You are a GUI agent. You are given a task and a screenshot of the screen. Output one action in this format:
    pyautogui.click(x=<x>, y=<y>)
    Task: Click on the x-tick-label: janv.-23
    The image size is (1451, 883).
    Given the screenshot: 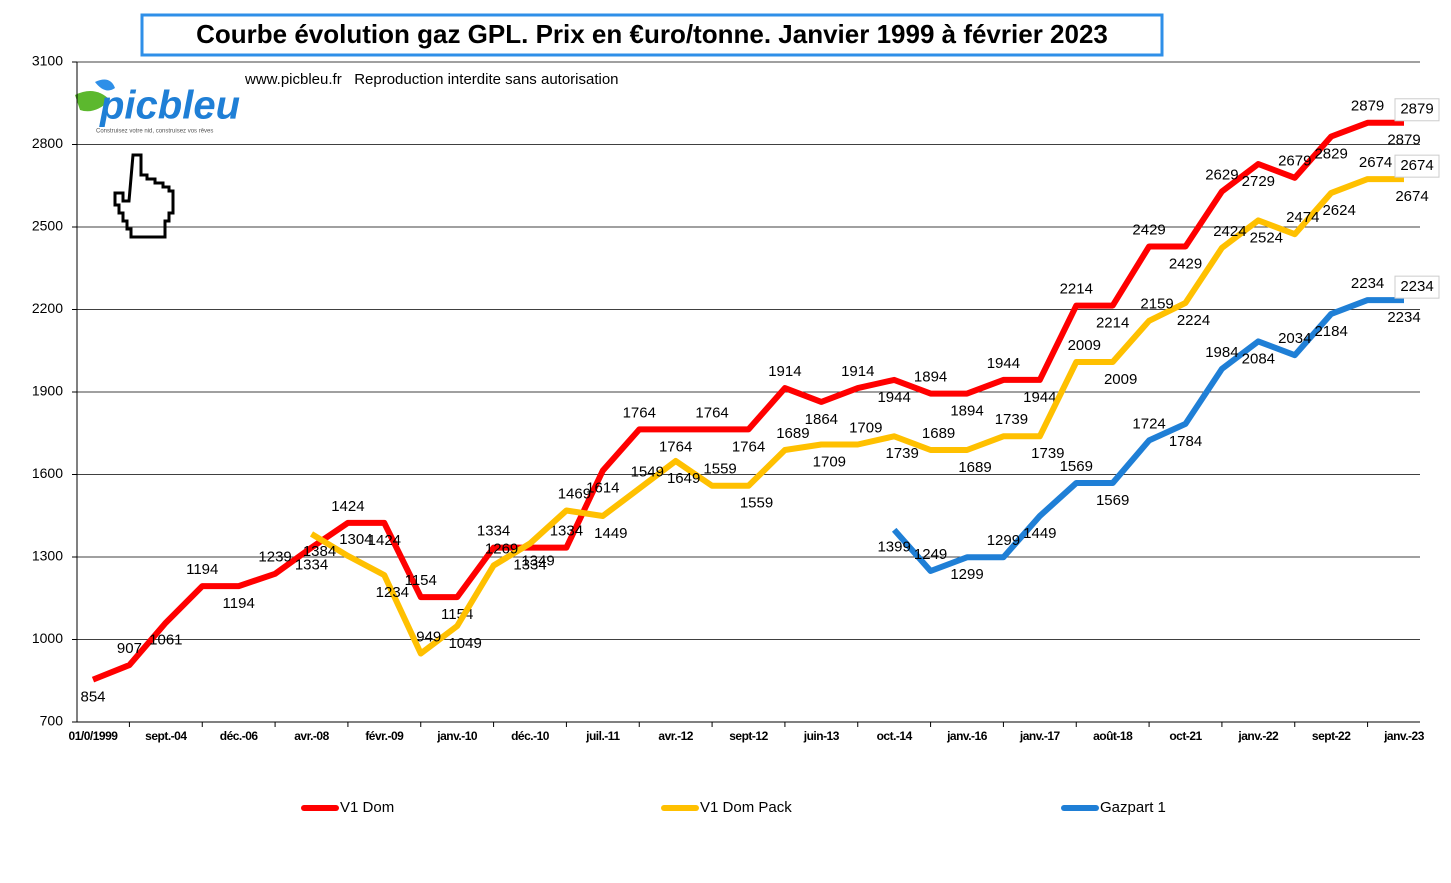 What is the action you would take?
    pyautogui.click(x=1404, y=736)
    